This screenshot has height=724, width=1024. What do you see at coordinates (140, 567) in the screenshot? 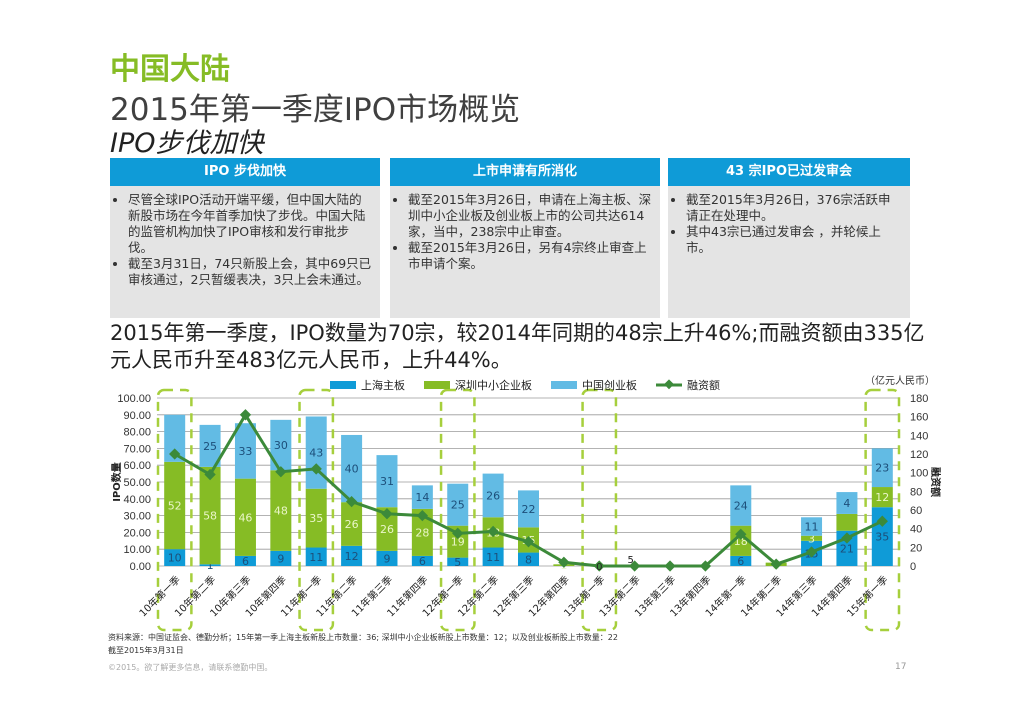
I see `y-tick-label: 0.00` at bounding box center [140, 567].